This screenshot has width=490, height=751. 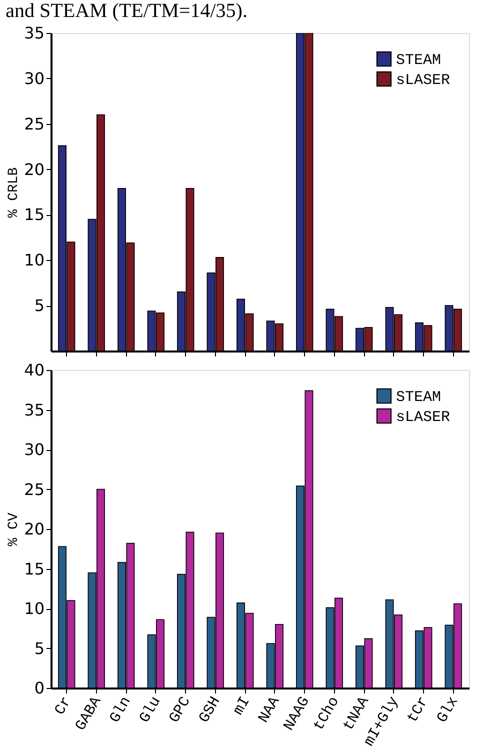 What do you see at coordinates (269, 710) in the screenshot?
I see `x-tick-label: NAA` at bounding box center [269, 710].